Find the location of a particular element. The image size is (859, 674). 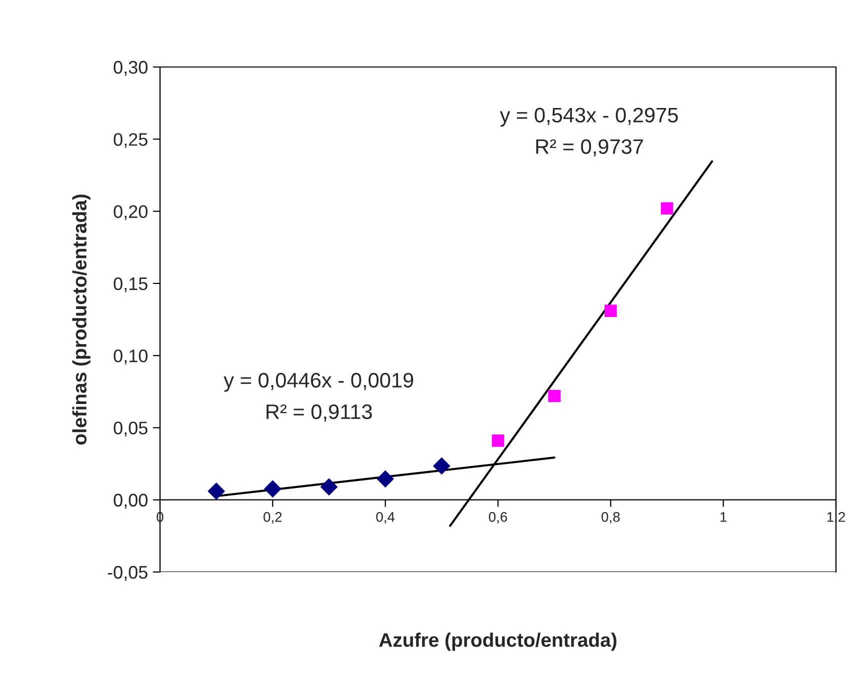

annotation: y = 0,0446x - 0,0019 R² = 0,9113 is located at coordinates (319, 397).